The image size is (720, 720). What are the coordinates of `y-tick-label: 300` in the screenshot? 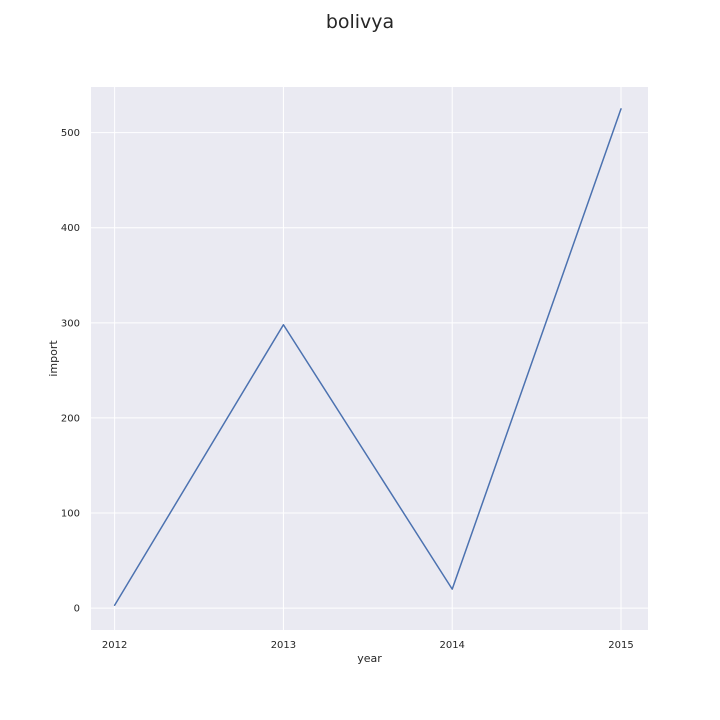 It's located at (70, 323).